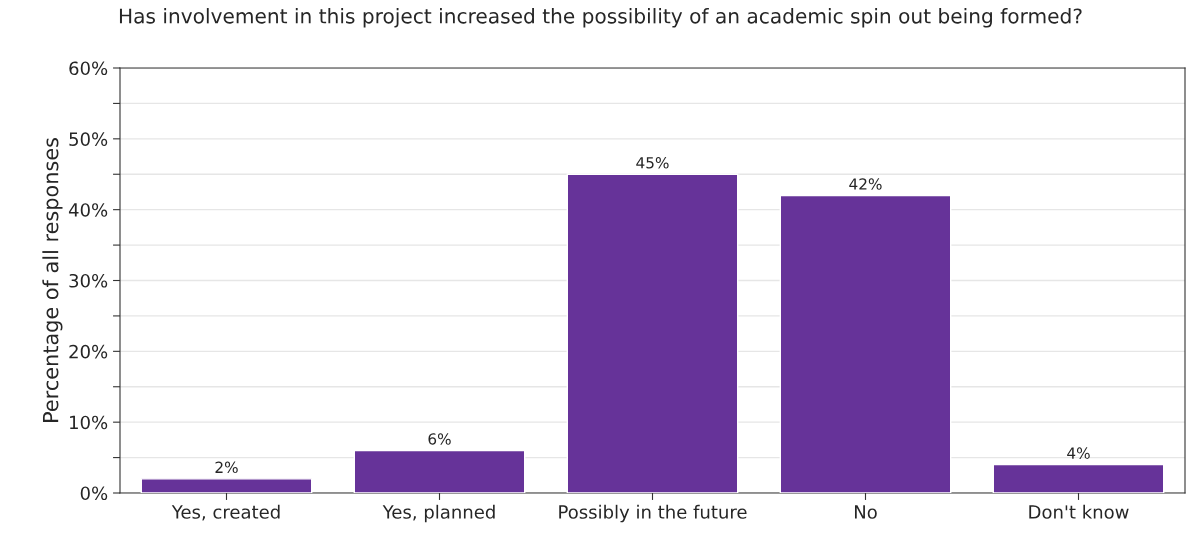 The height and width of the screenshot is (536, 1201). What do you see at coordinates (439, 439) in the screenshot?
I see `data-label: 6%` at bounding box center [439, 439].